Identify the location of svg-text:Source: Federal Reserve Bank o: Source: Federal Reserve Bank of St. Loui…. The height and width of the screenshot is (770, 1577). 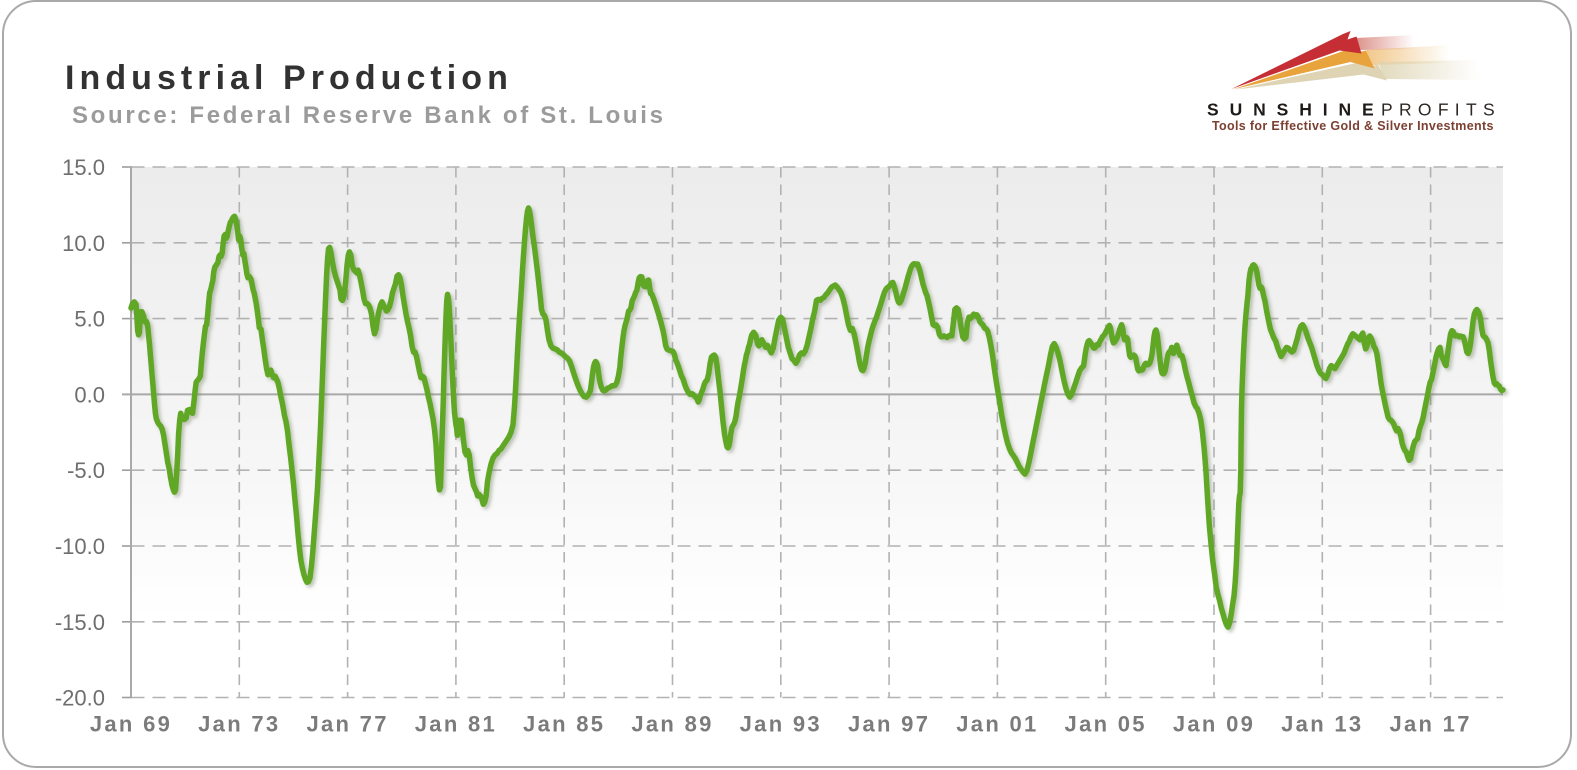
(369, 115).